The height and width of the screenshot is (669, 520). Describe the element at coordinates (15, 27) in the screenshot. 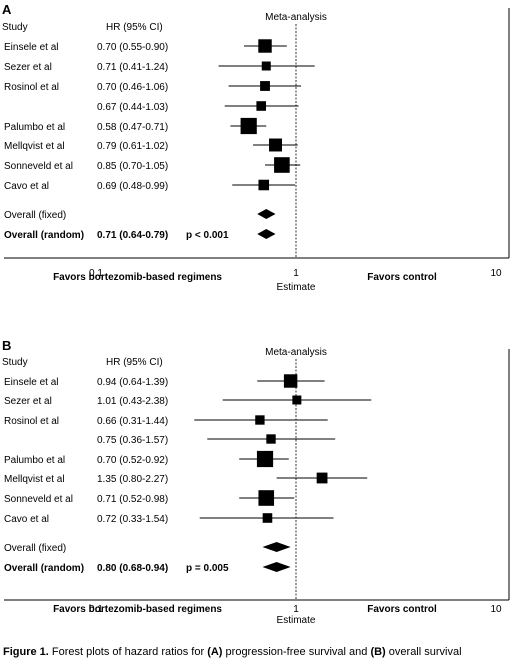

I see `panel-a-study-header: Study` at that location.